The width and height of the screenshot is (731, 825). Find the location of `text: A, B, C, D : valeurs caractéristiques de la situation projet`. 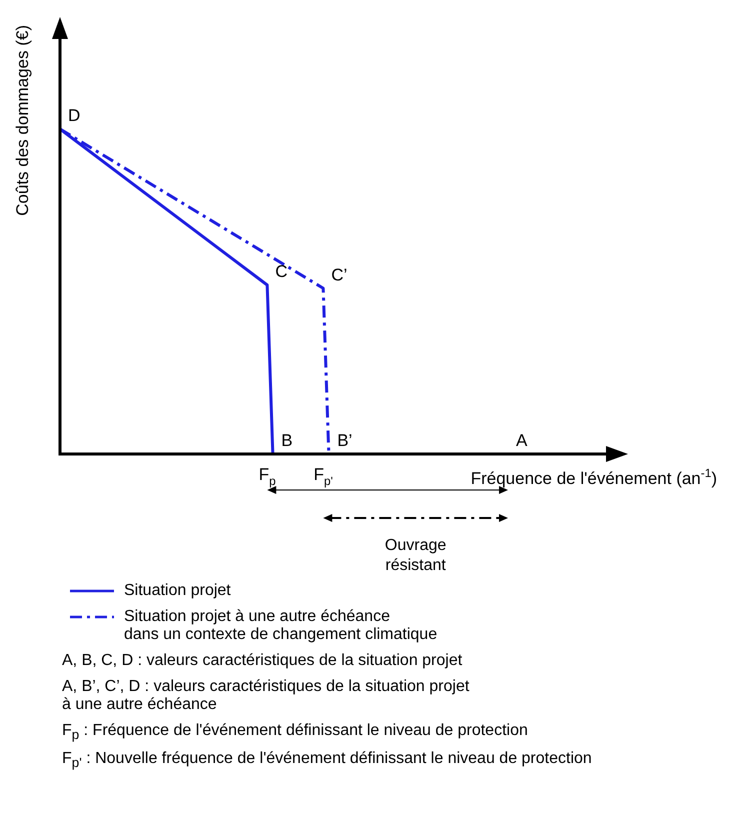

text: A, B, C, D : valeurs caractéristiques de la situation projet is located at coordinates (263, 661).